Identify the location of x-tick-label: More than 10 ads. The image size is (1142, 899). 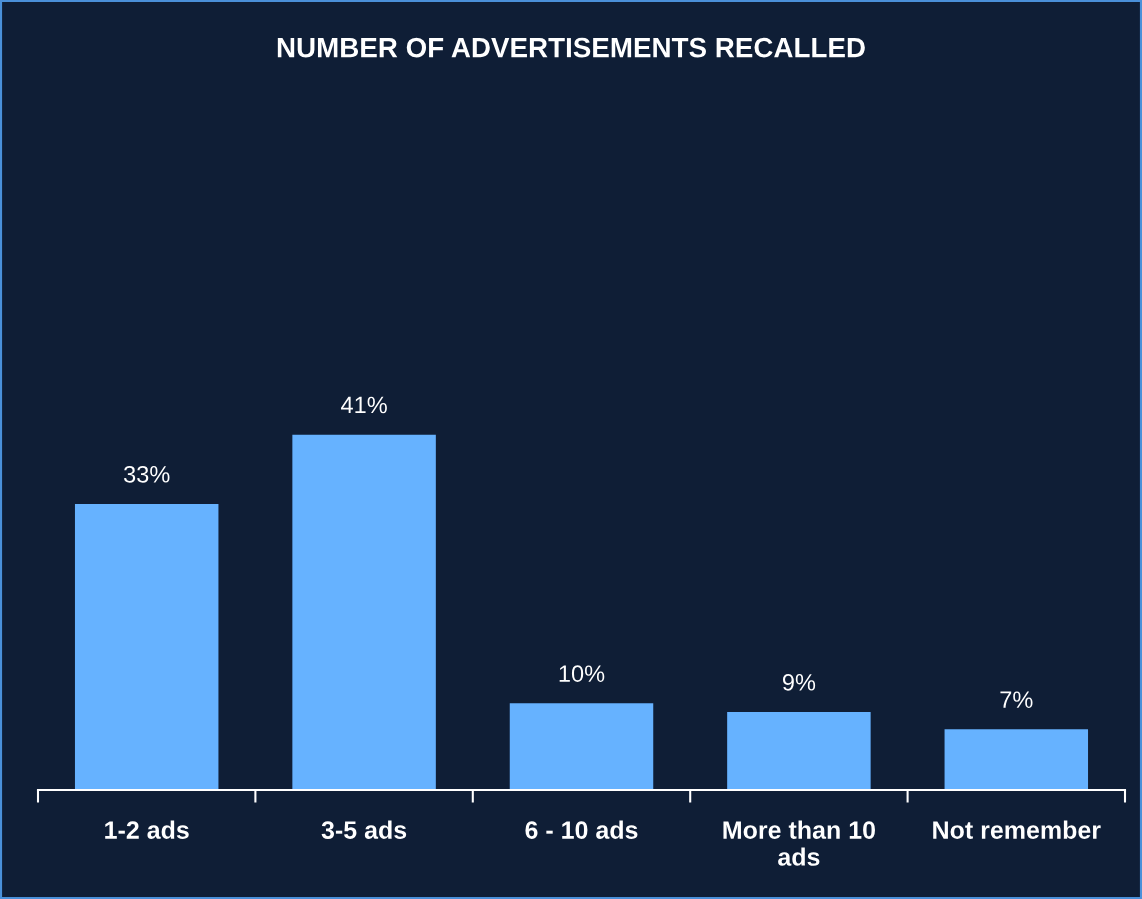
(799, 843).